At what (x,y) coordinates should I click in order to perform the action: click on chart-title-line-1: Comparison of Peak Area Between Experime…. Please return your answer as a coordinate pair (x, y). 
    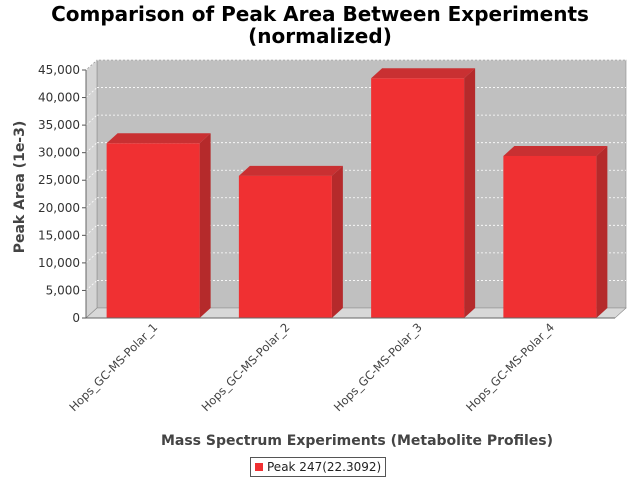
    Looking at the image, I should click on (320, 14).